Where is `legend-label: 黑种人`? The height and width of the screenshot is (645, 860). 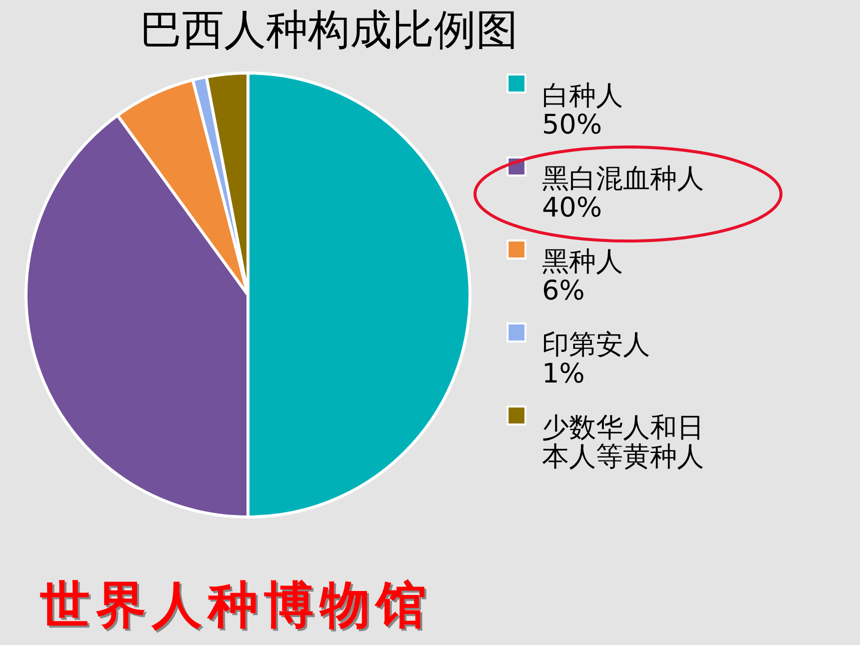 legend-label: 黑种人 is located at coordinates (582, 262).